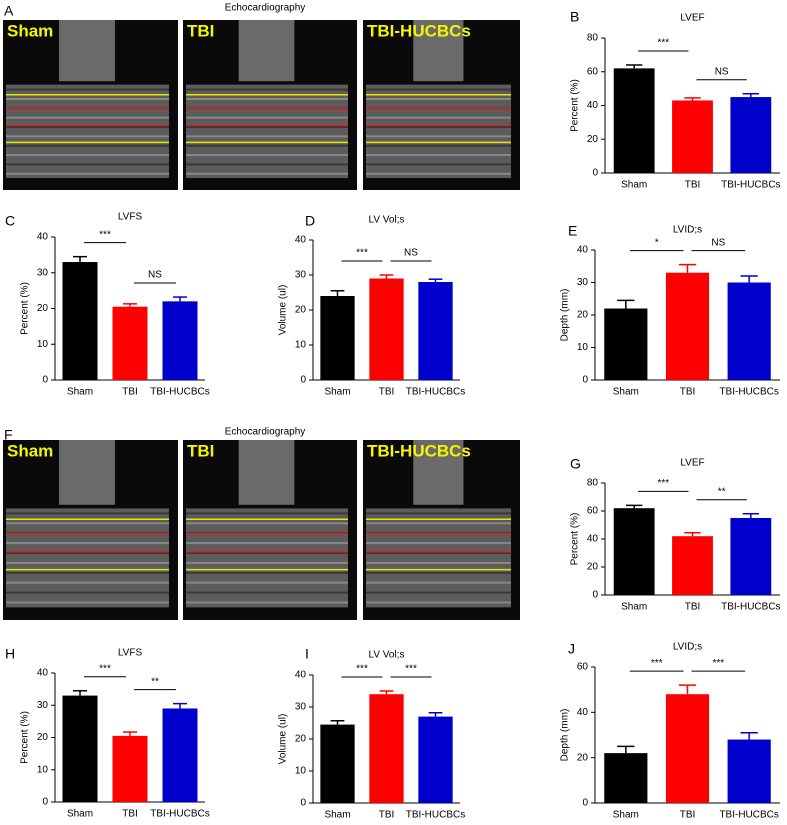  I want to click on panel-letter: J, so click(571, 649).